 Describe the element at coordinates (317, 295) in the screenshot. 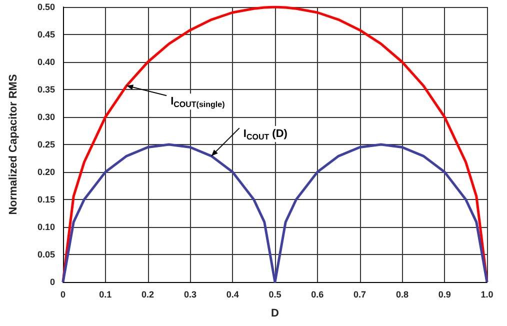

I see `x-tick-label: 0.6` at that location.